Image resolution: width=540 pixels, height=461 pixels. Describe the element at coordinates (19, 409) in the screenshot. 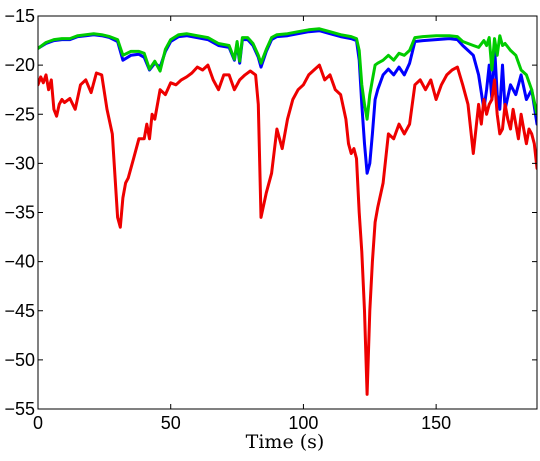

I see `y-tick-label: −55` at that location.